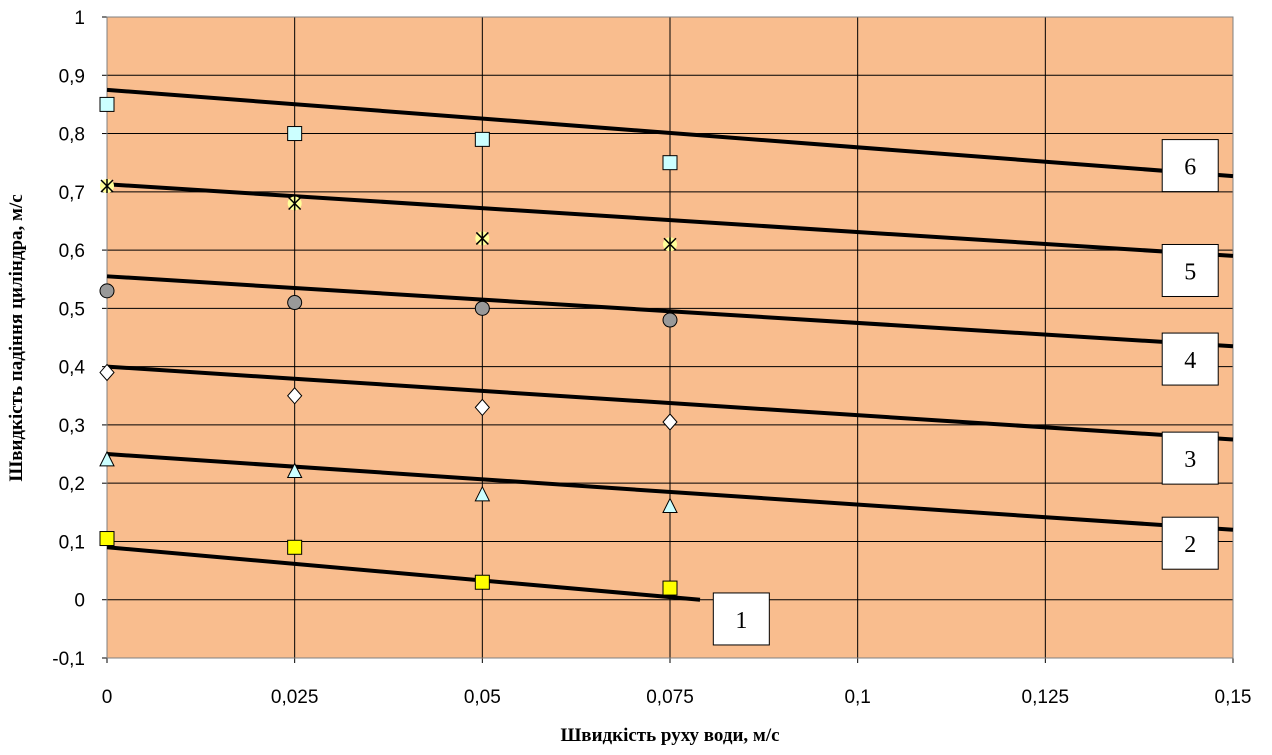  What do you see at coordinates (72, 193) in the screenshot?
I see `y-tick-label: 0,7` at bounding box center [72, 193].